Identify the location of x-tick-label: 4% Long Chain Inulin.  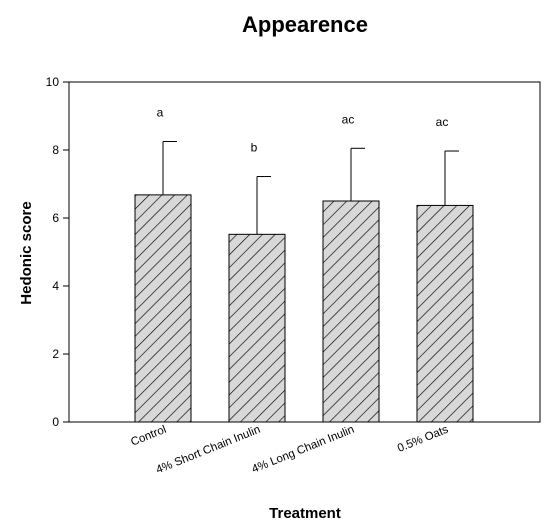
(303, 450).